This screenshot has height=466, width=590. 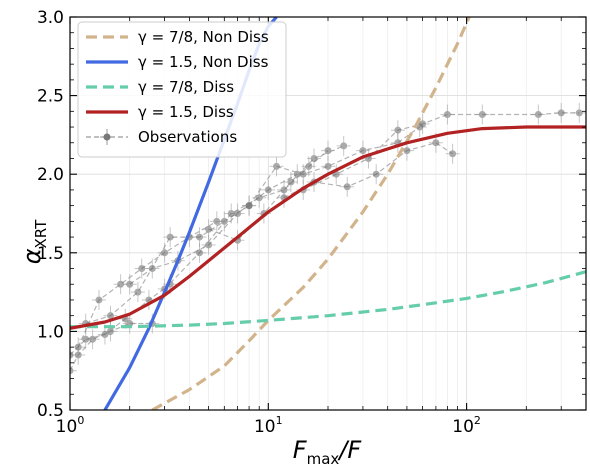 What do you see at coordinates (50, 332) in the screenshot?
I see `y-tick-label: 1.0` at bounding box center [50, 332].